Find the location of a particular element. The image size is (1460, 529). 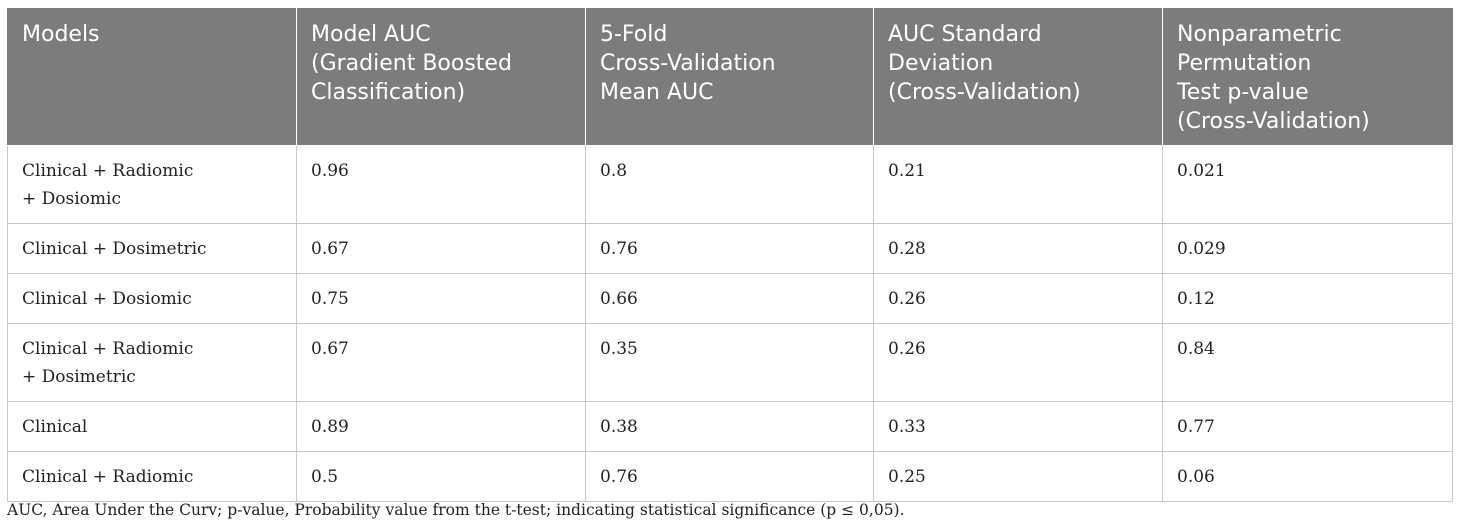

cell-model: Clinical is located at coordinates (152, 426).